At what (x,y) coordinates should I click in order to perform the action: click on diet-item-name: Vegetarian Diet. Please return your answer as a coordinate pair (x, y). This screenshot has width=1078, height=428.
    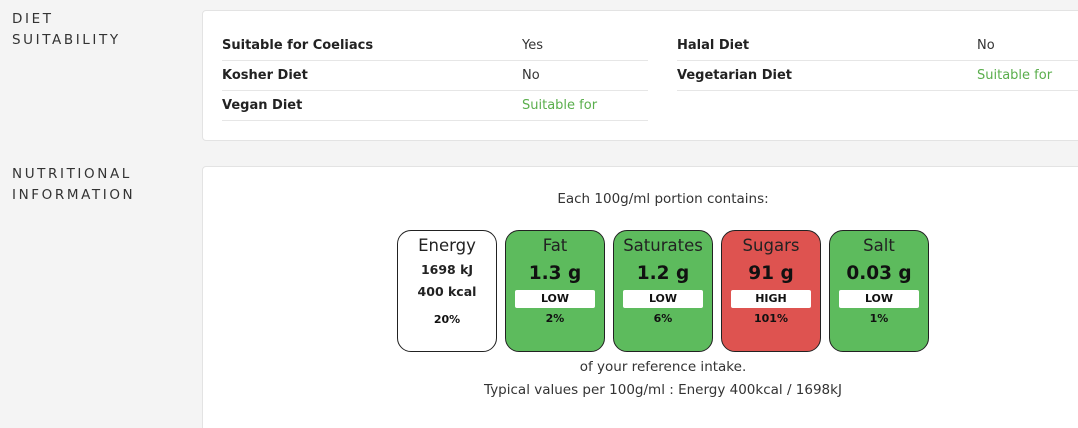
    Looking at the image, I should click on (734, 75).